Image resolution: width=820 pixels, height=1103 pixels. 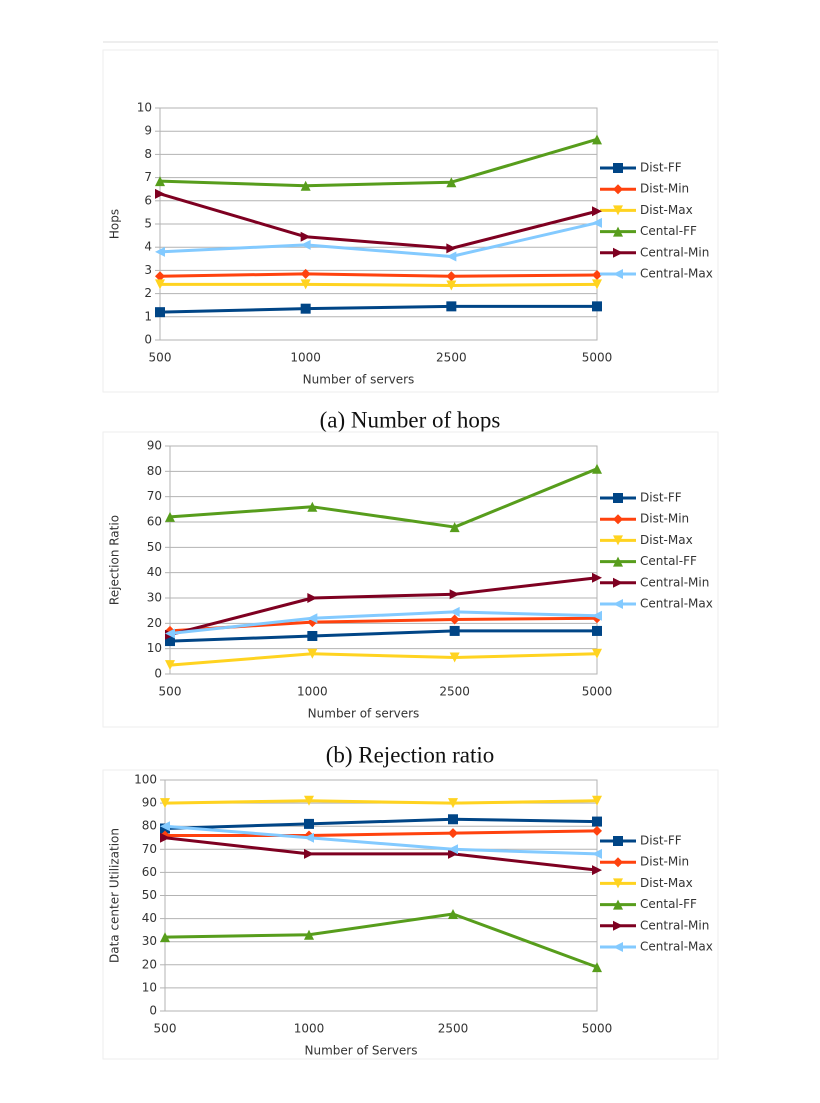 I want to click on y-tick-label: 90, so click(x=154, y=446).